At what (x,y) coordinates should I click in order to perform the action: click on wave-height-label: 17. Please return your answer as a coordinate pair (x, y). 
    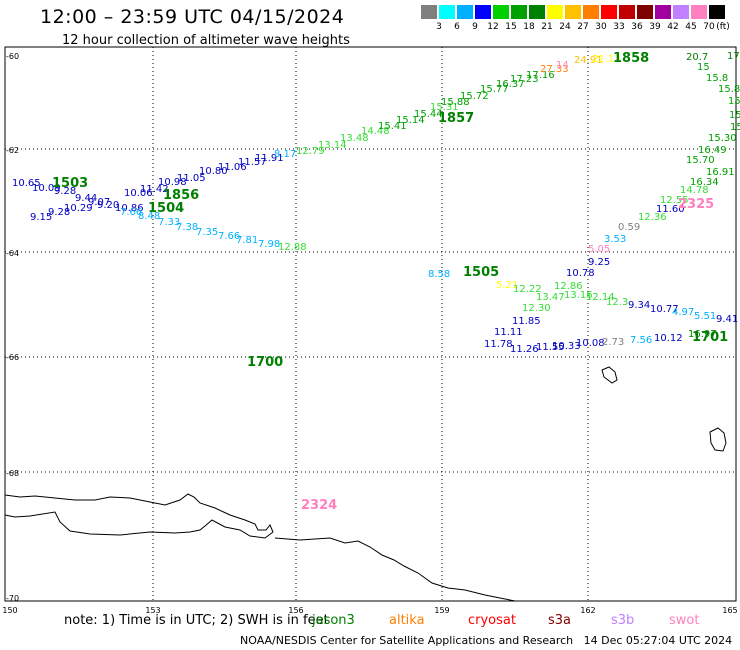
    Looking at the image, I should click on (733, 56).